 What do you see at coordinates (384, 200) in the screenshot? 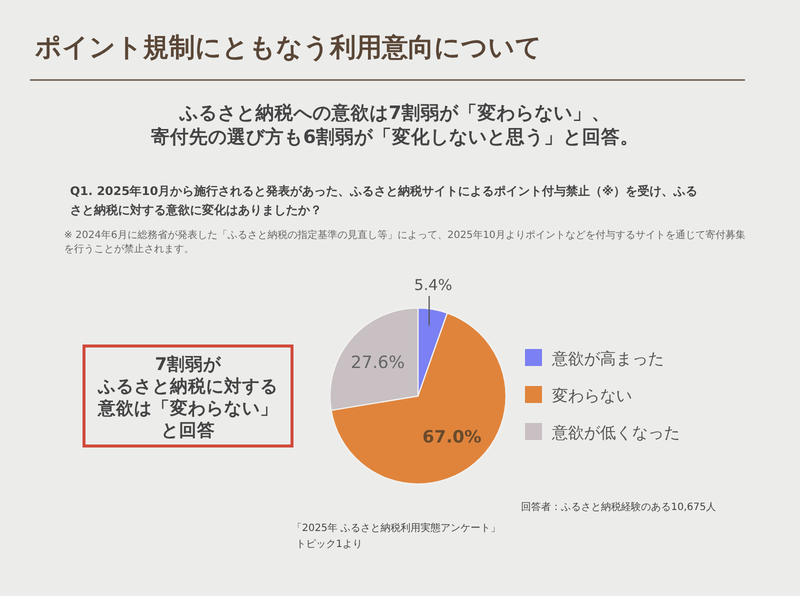
I see `text: Q1. 2025年10月から施行されると発表があった、ふるさと納税サイトによるポイント付与禁止（※）を受け、ふるさと納税に対する意欲に変化はありましたか？` at bounding box center [384, 200].